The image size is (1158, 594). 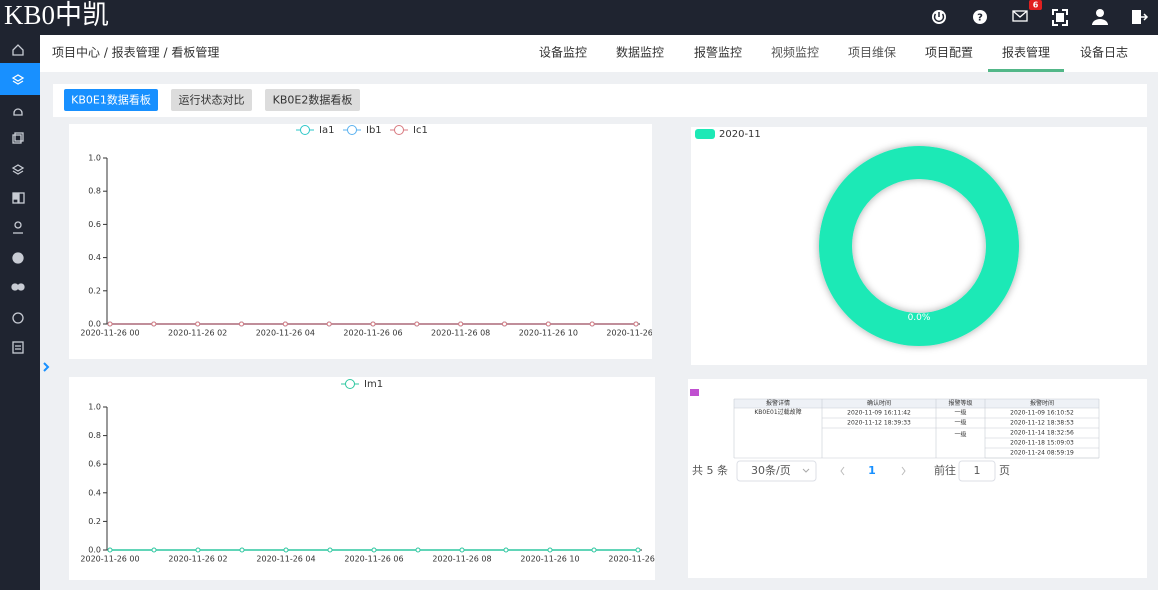 What do you see at coordinates (795, 52) in the screenshot?
I see `nav-tab: 视频监控` at bounding box center [795, 52].